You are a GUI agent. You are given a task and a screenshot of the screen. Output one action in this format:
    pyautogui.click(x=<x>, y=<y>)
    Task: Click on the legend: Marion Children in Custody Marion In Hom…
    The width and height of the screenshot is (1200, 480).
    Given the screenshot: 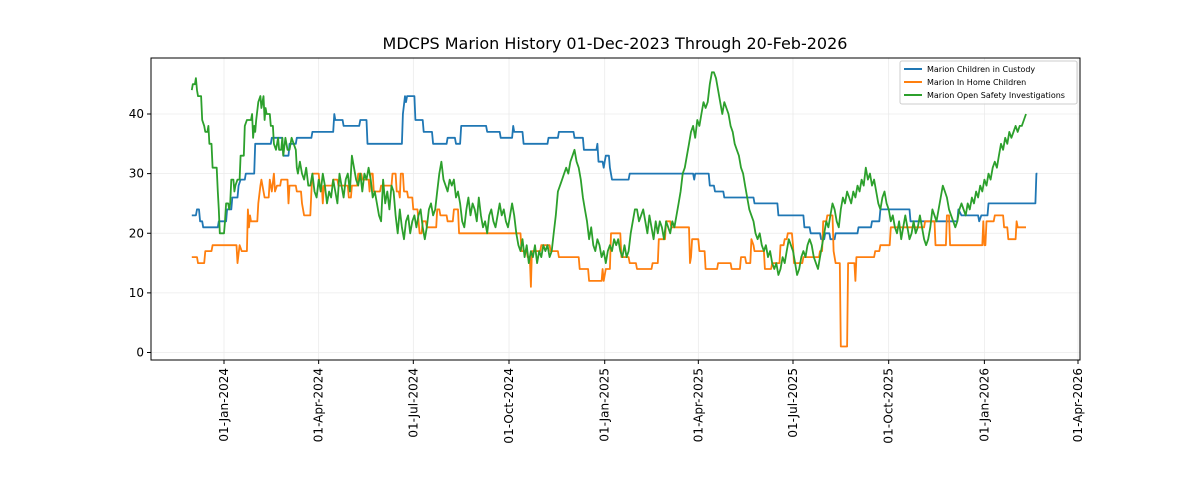 What is the action you would take?
    pyautogui.click(x=988, y=82)
    